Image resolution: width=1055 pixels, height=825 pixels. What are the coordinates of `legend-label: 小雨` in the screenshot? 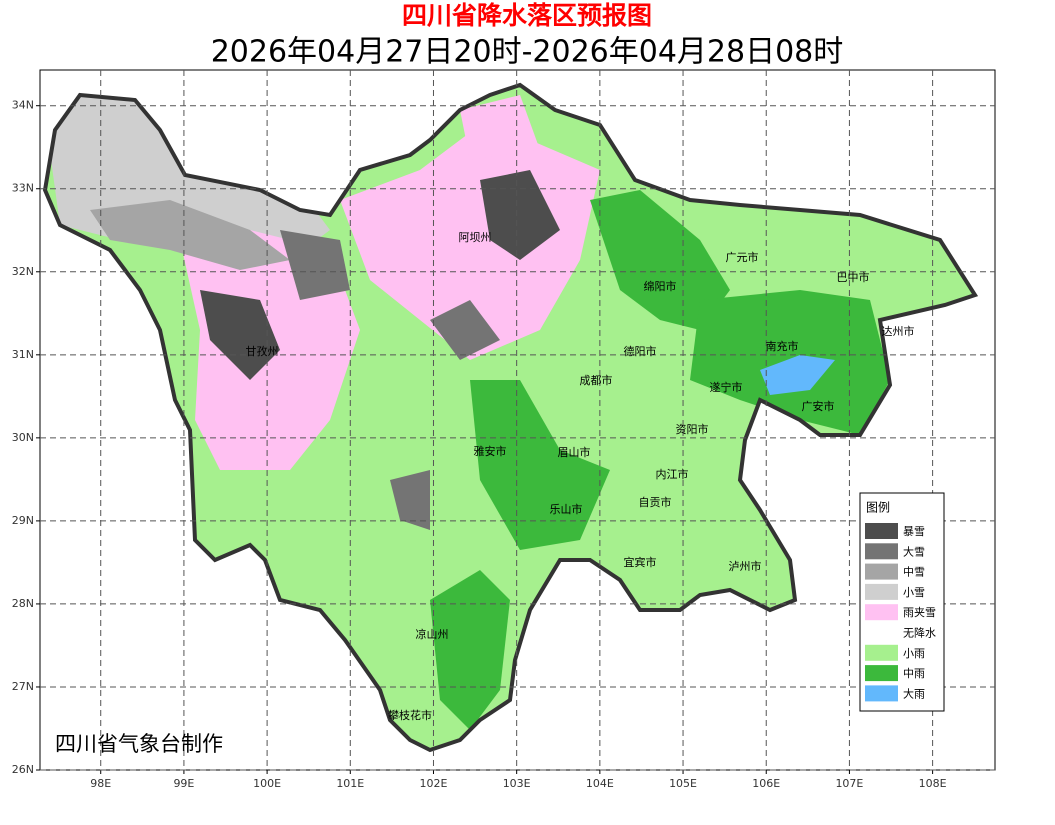 It's located at (914, 653).